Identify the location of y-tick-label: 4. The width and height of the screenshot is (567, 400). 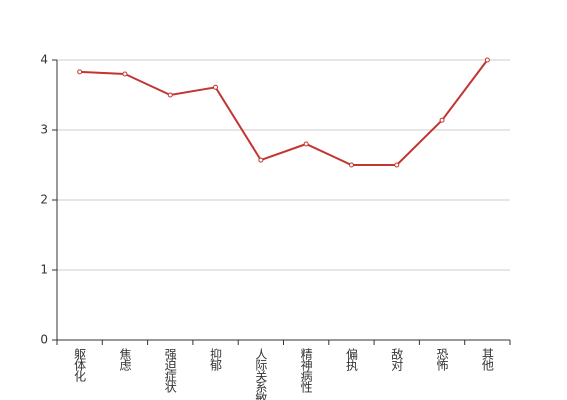
(44, 60).